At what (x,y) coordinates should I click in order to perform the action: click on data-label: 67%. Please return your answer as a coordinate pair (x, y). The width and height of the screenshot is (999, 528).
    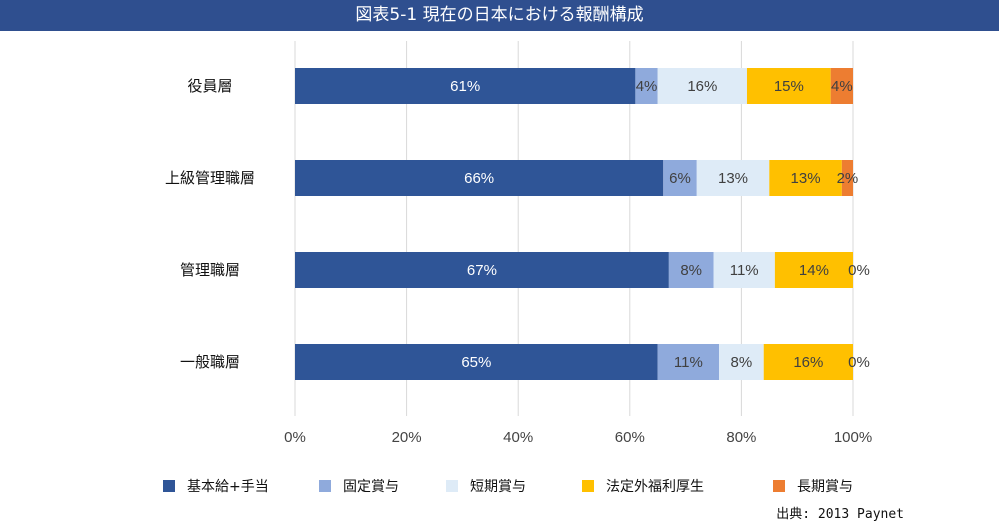
    Looking at the image, I should click on (482, 270).